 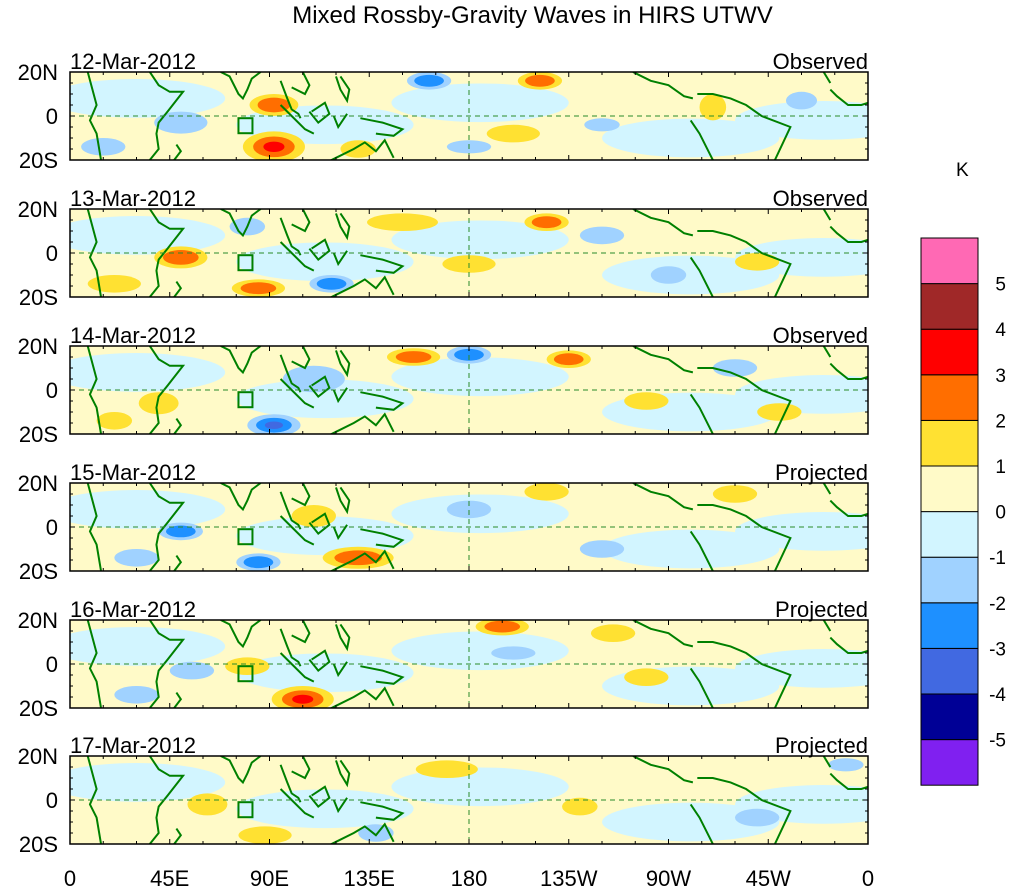 I want to click on x-tick-label: 90W, so click(x=668, y=878).